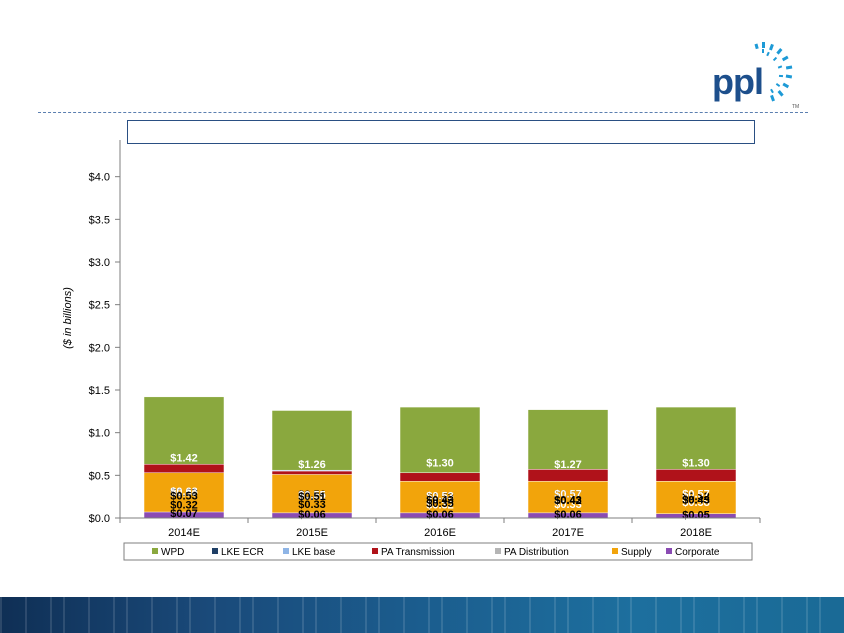 The height and width of the screenshot is (633, 844). I want to click on y-tick-label: $0.5, so click(99, 476).